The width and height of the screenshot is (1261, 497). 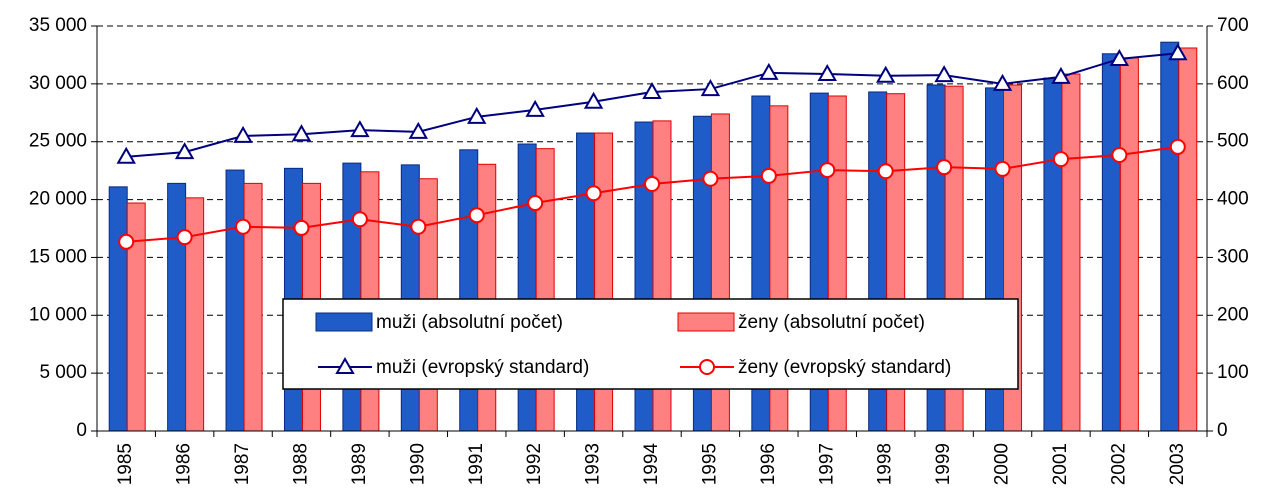 I want to click on y2-tick-label: 200, so click(x=1233, y=314).